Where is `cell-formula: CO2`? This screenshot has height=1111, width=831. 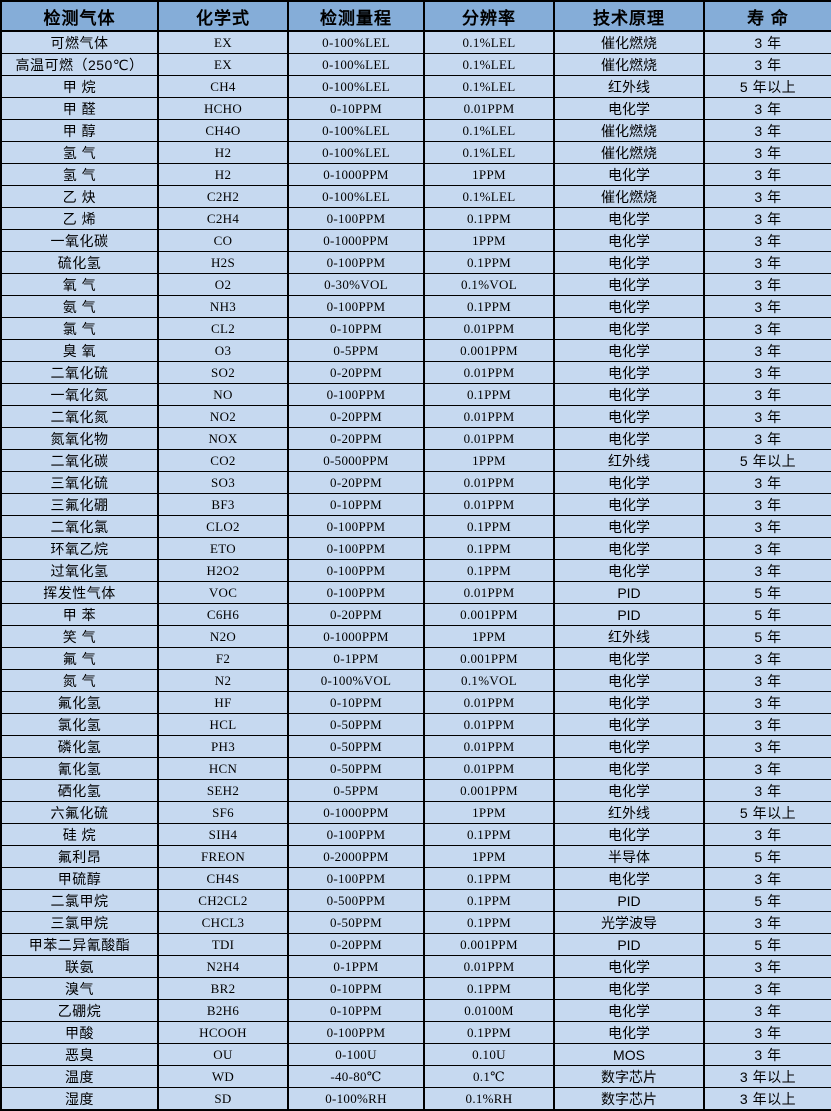
cell-formula: CO2 is located at coordinates (223, 460).